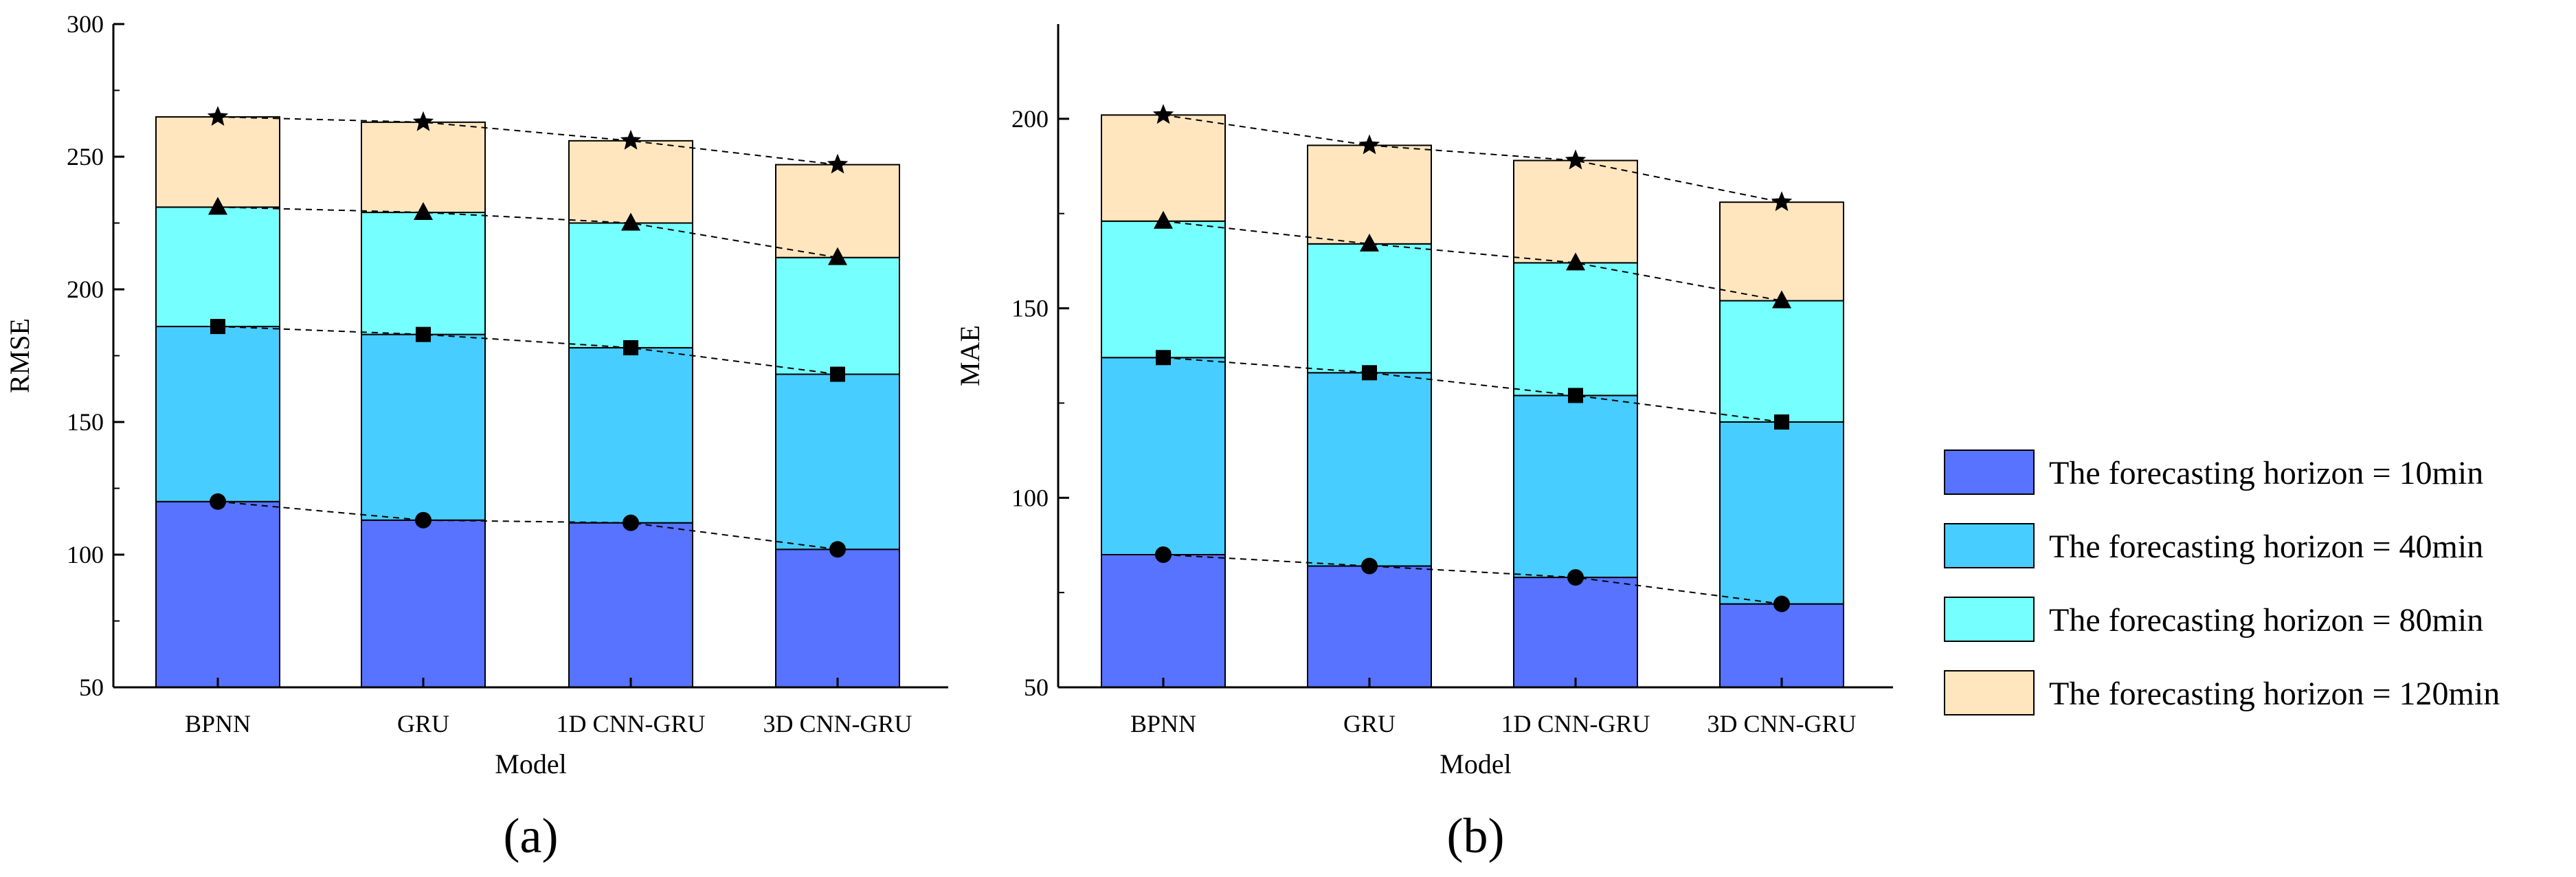 Image resolution: width=2576 pixels, height=877 pixels. What do you see at coordinates (837, 723) in the screenshot?
I see `x-tick-label: 3D CNN-GRU` at bounding box center [837, 723].